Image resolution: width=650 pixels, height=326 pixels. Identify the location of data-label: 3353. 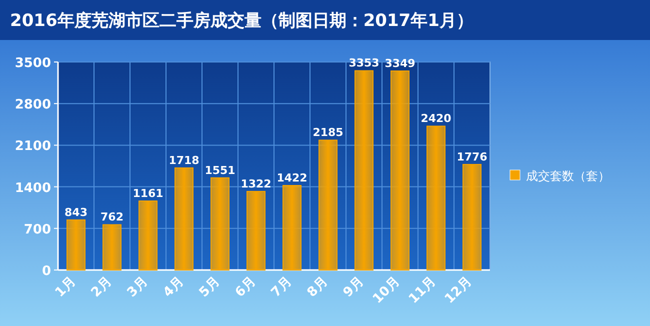
(364, 63).